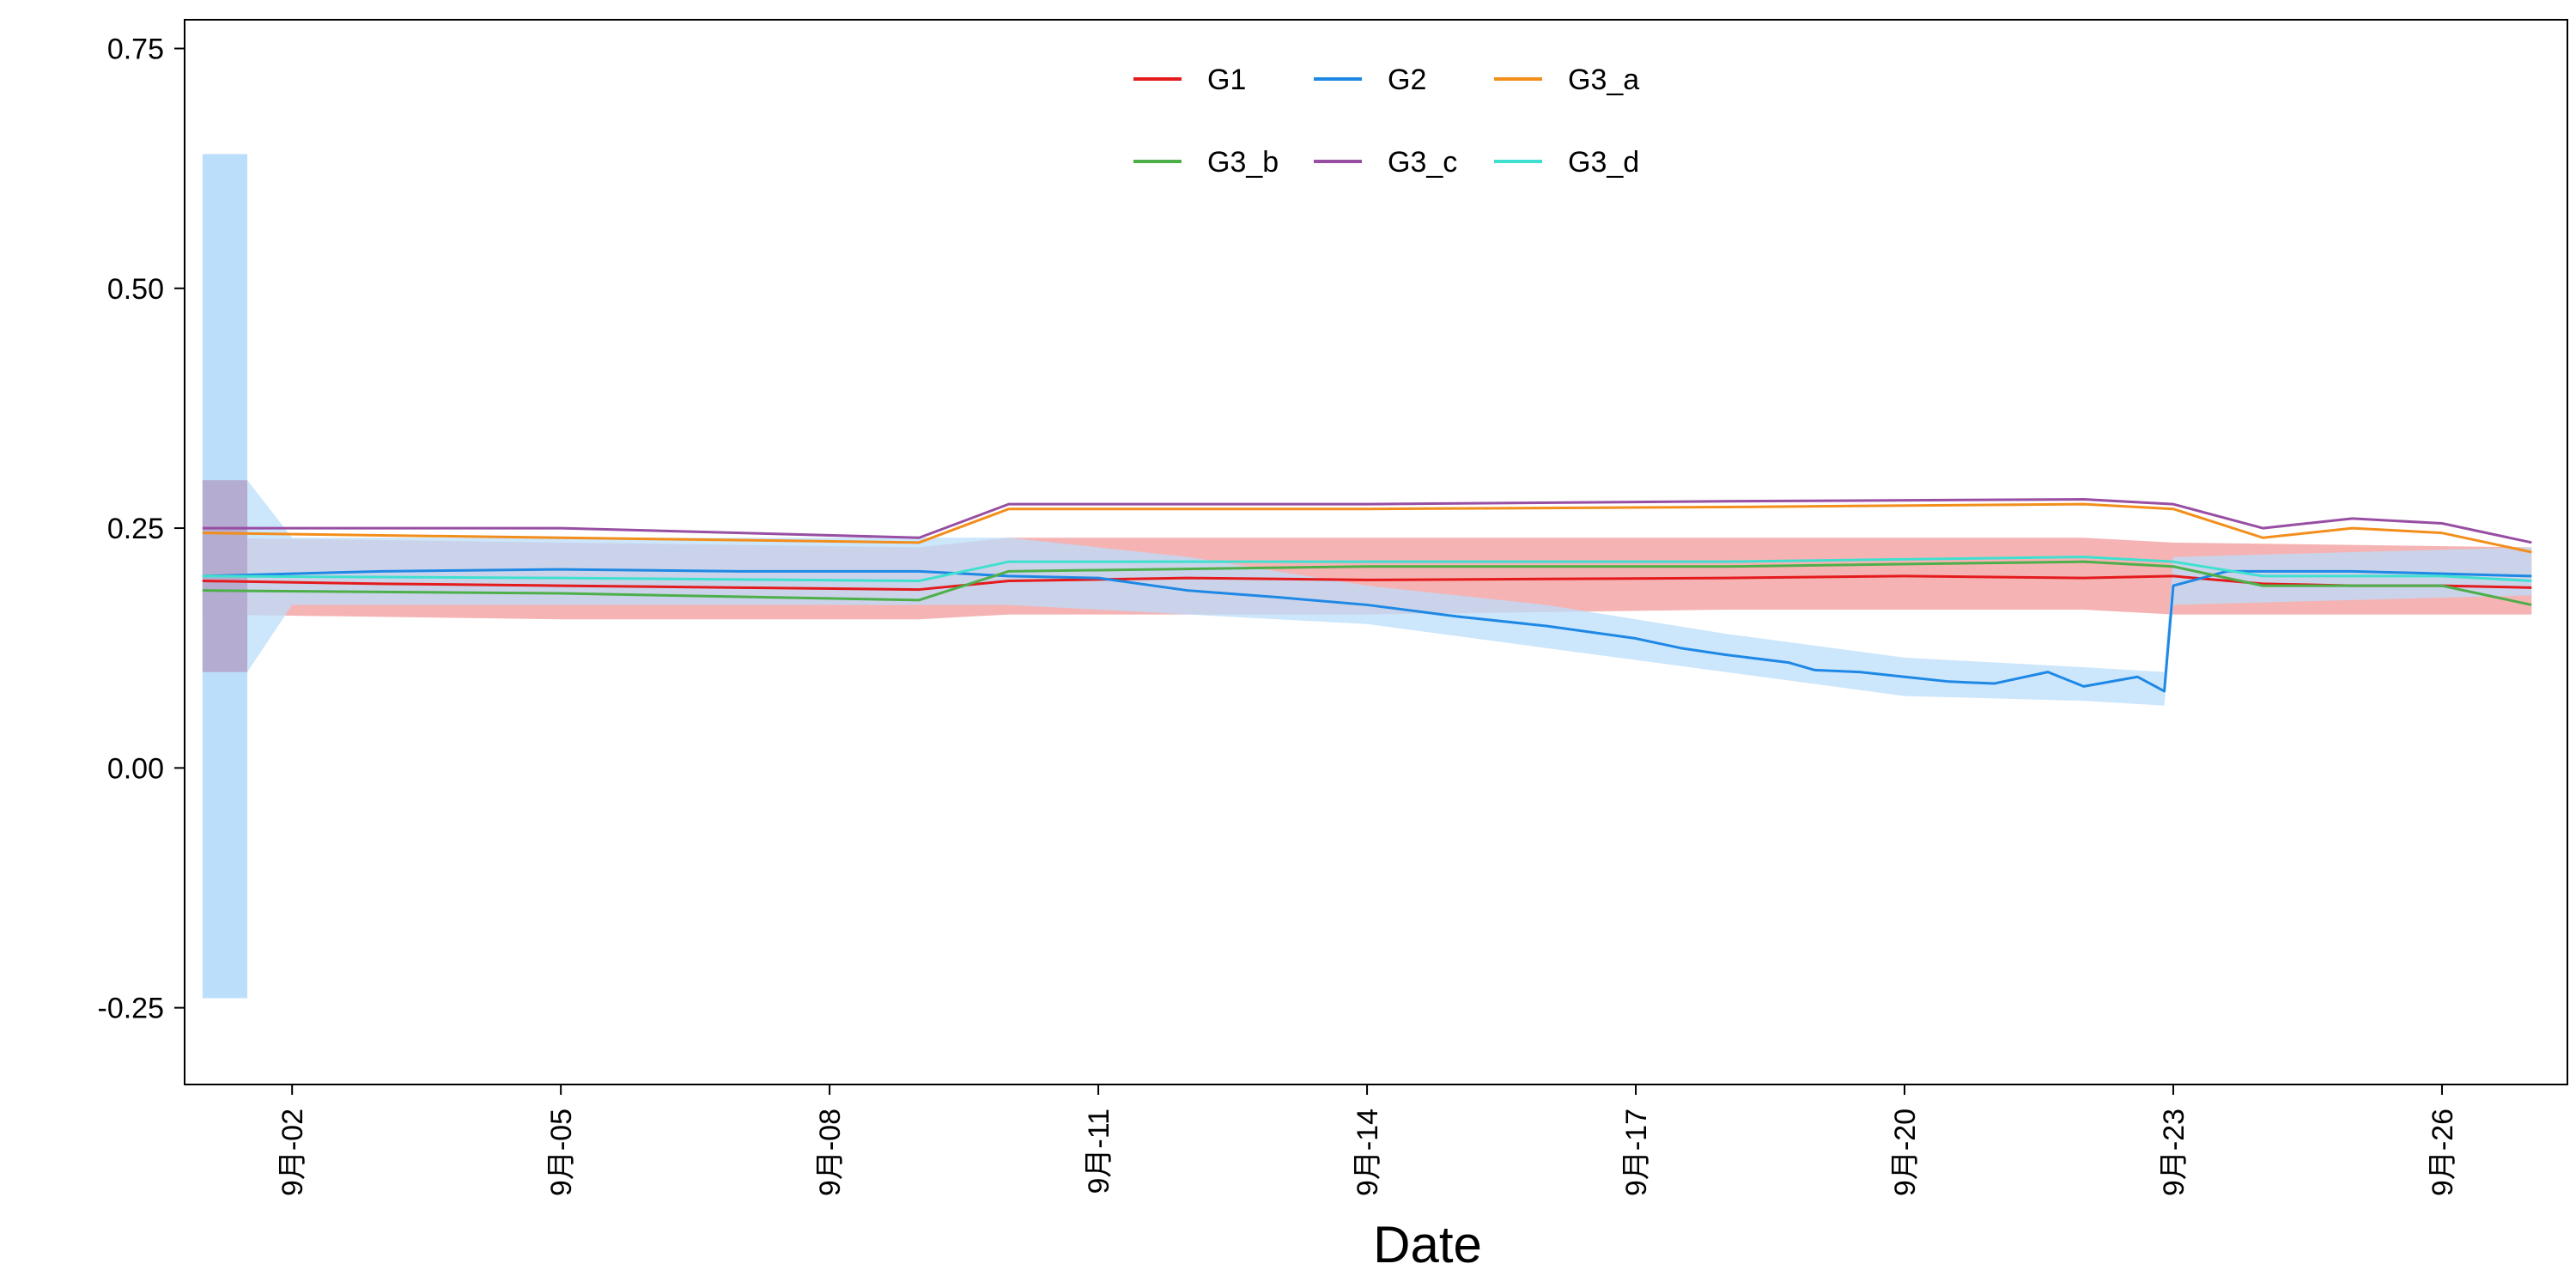 The width and height of the screenshot is (2576, 1288). I want to click on y-tick-label: 0.25, so click(135, 529).